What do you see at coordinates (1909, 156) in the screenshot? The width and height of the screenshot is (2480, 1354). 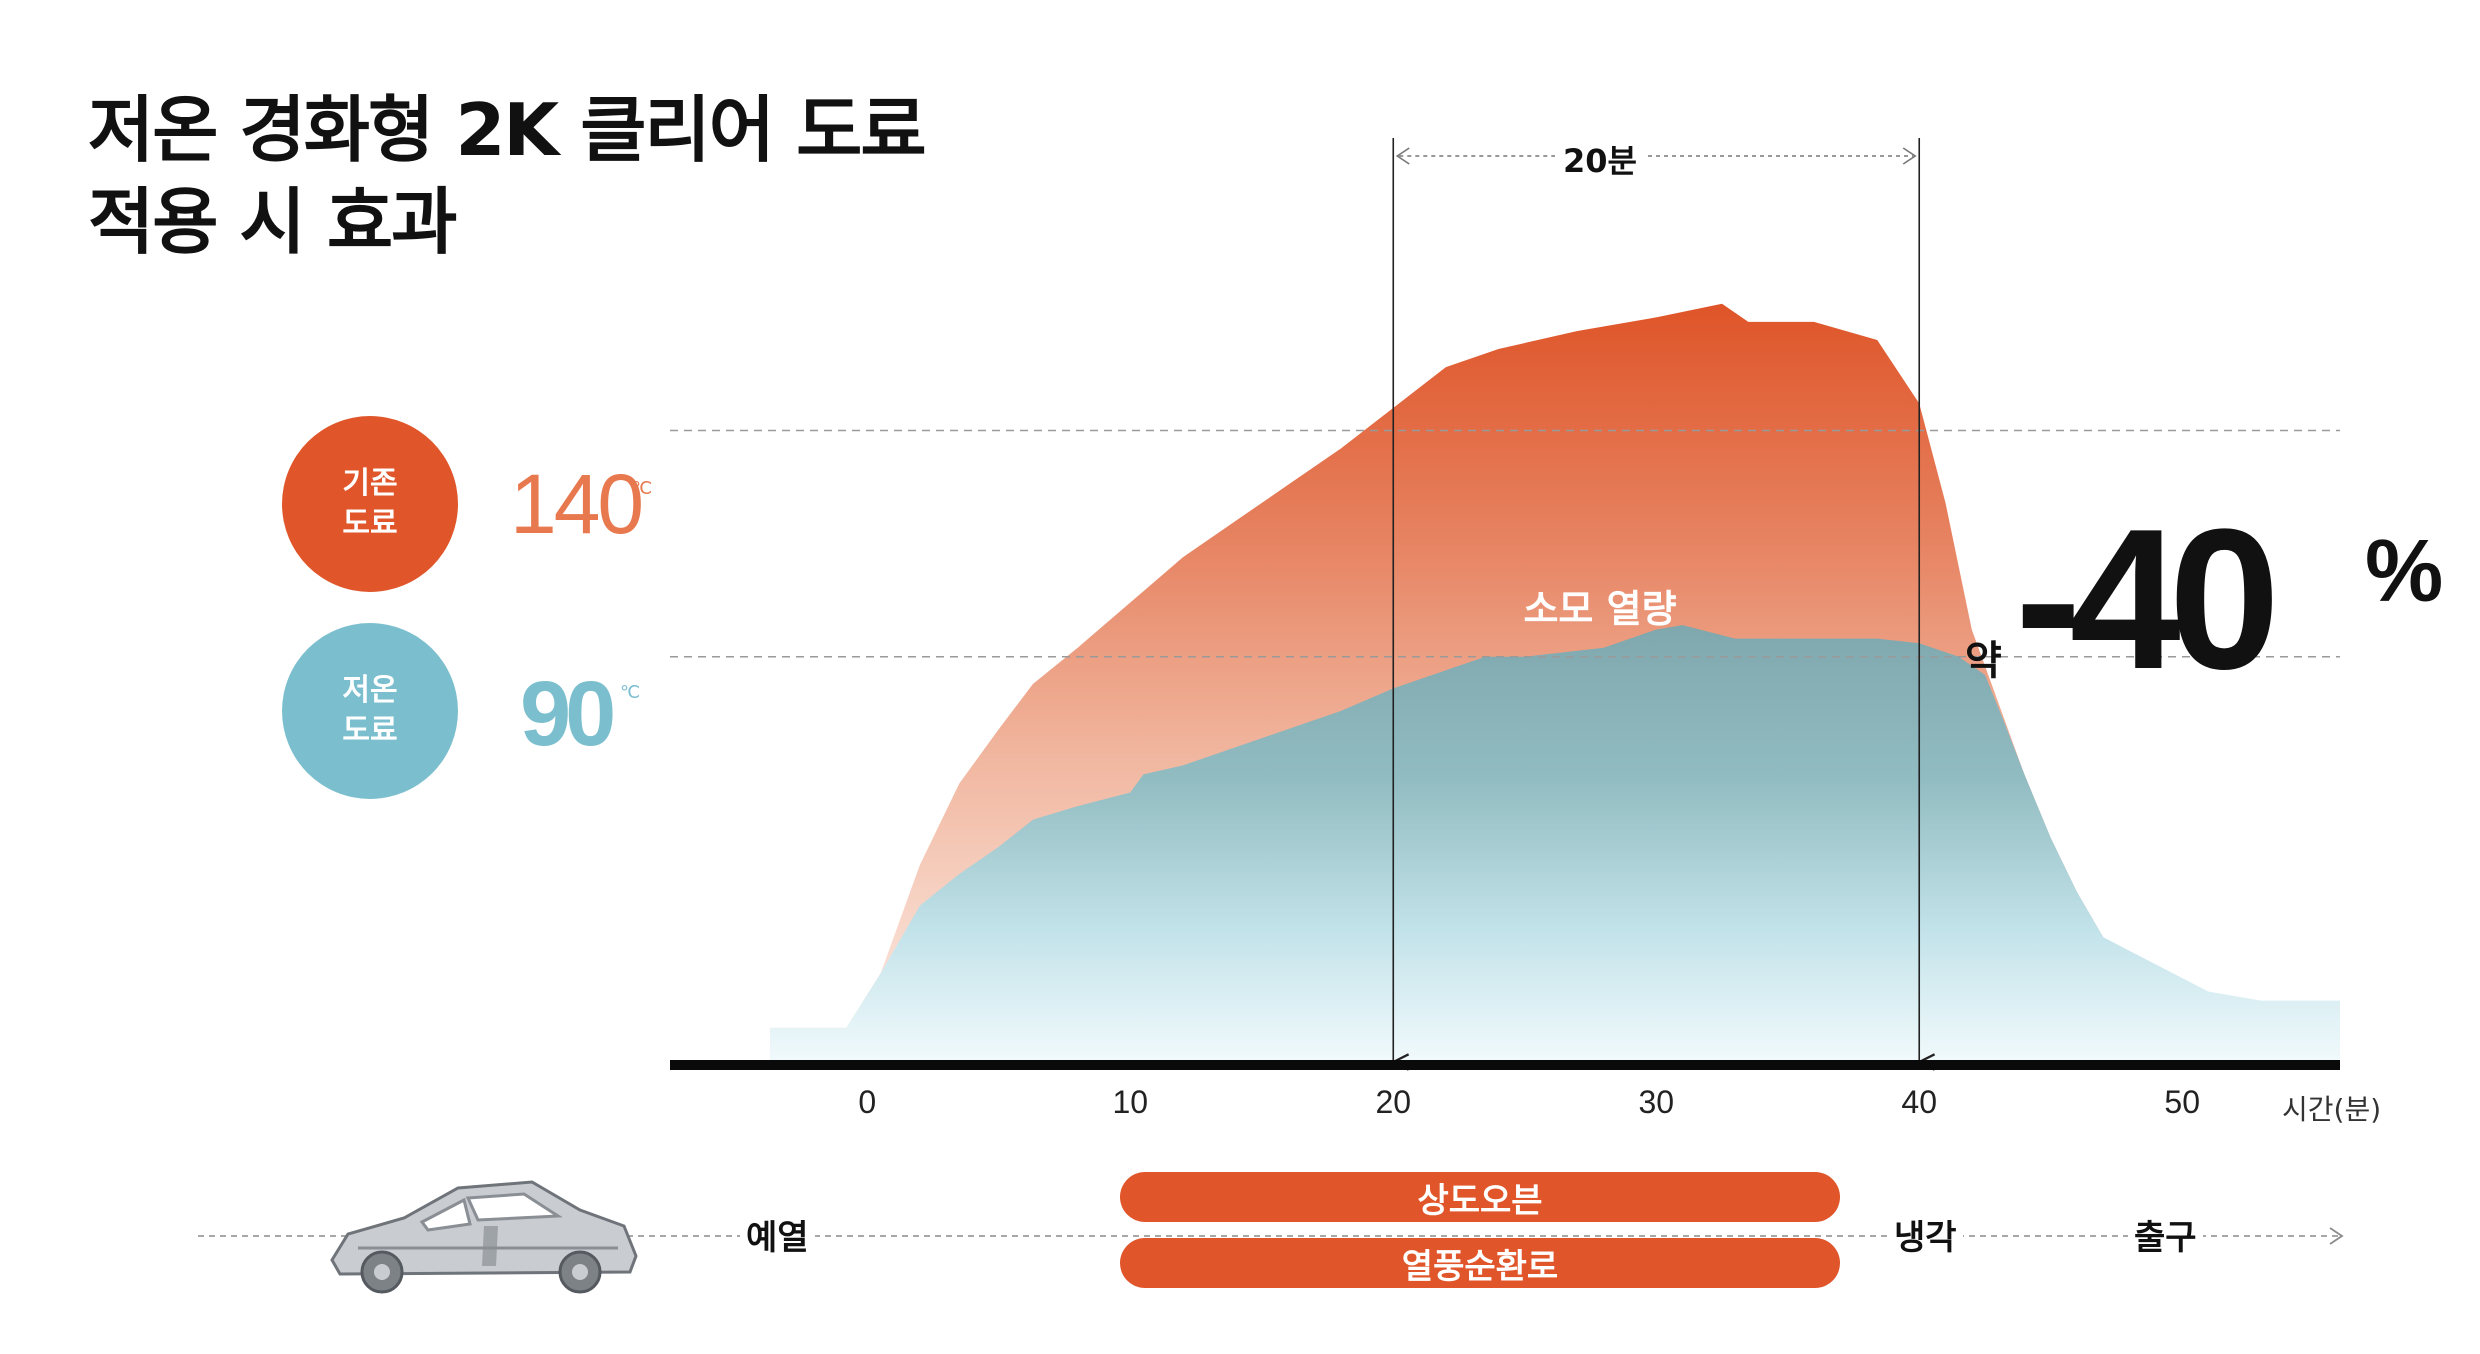 I see `interval-arrow-right` at bounding box center [1909, 156].